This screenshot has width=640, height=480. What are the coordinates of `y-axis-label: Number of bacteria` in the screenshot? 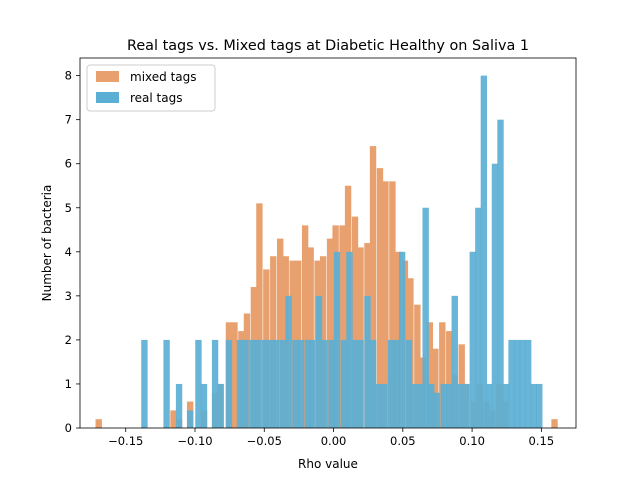 It's located at (47, 243).